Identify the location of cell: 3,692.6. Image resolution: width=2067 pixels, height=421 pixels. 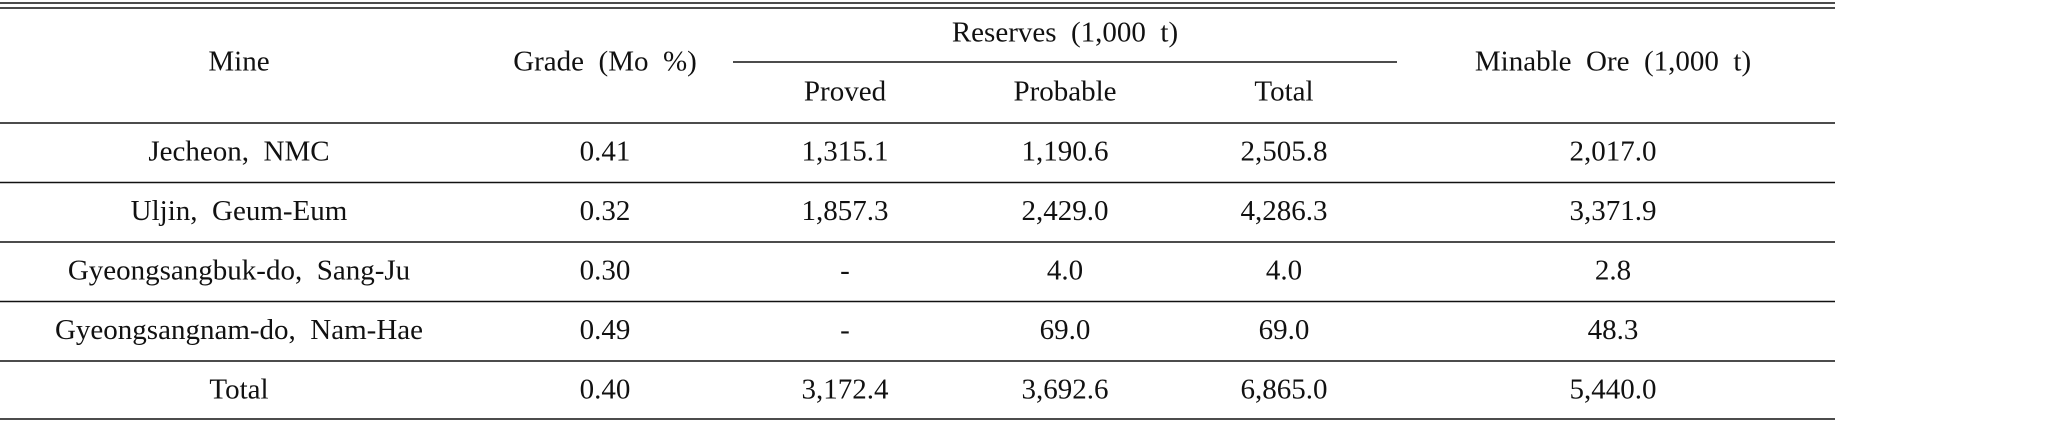
(1065, 389).